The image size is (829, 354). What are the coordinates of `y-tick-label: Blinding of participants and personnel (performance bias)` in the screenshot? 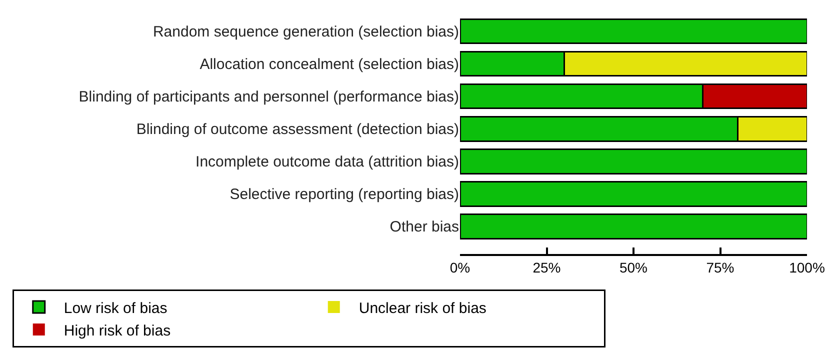 It's located at (268, 97).